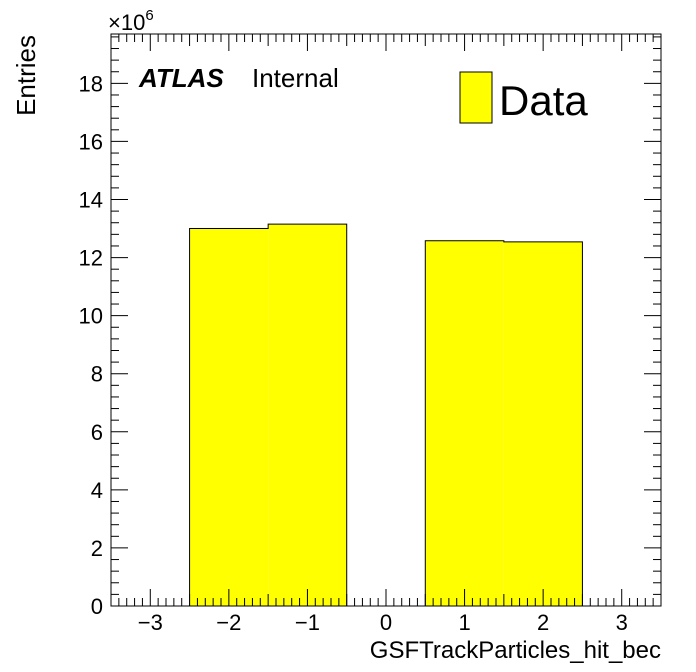 This screenshot has height=672, width=696. I want to click on x-tick-label: 3, so click(622, 622).